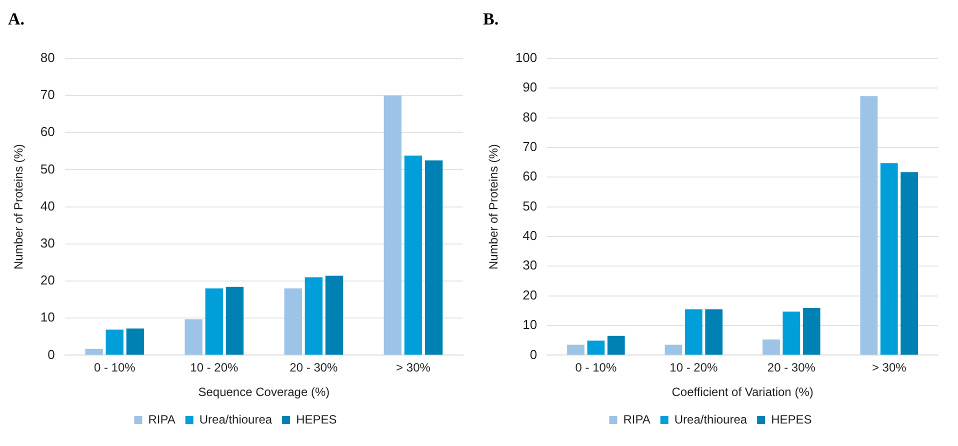 This screenshot has height=446, width=958. I want to click on x-axis-title: Sequence Coverage (%), so click(264, 392).